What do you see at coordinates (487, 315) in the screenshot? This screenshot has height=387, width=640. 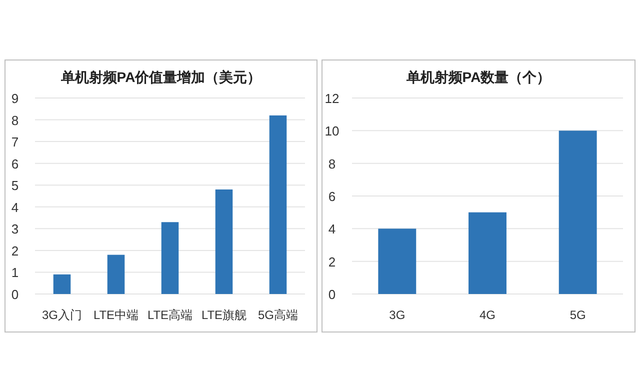 I see `x-tick-label: 4G` at bounding box center [487, 315].